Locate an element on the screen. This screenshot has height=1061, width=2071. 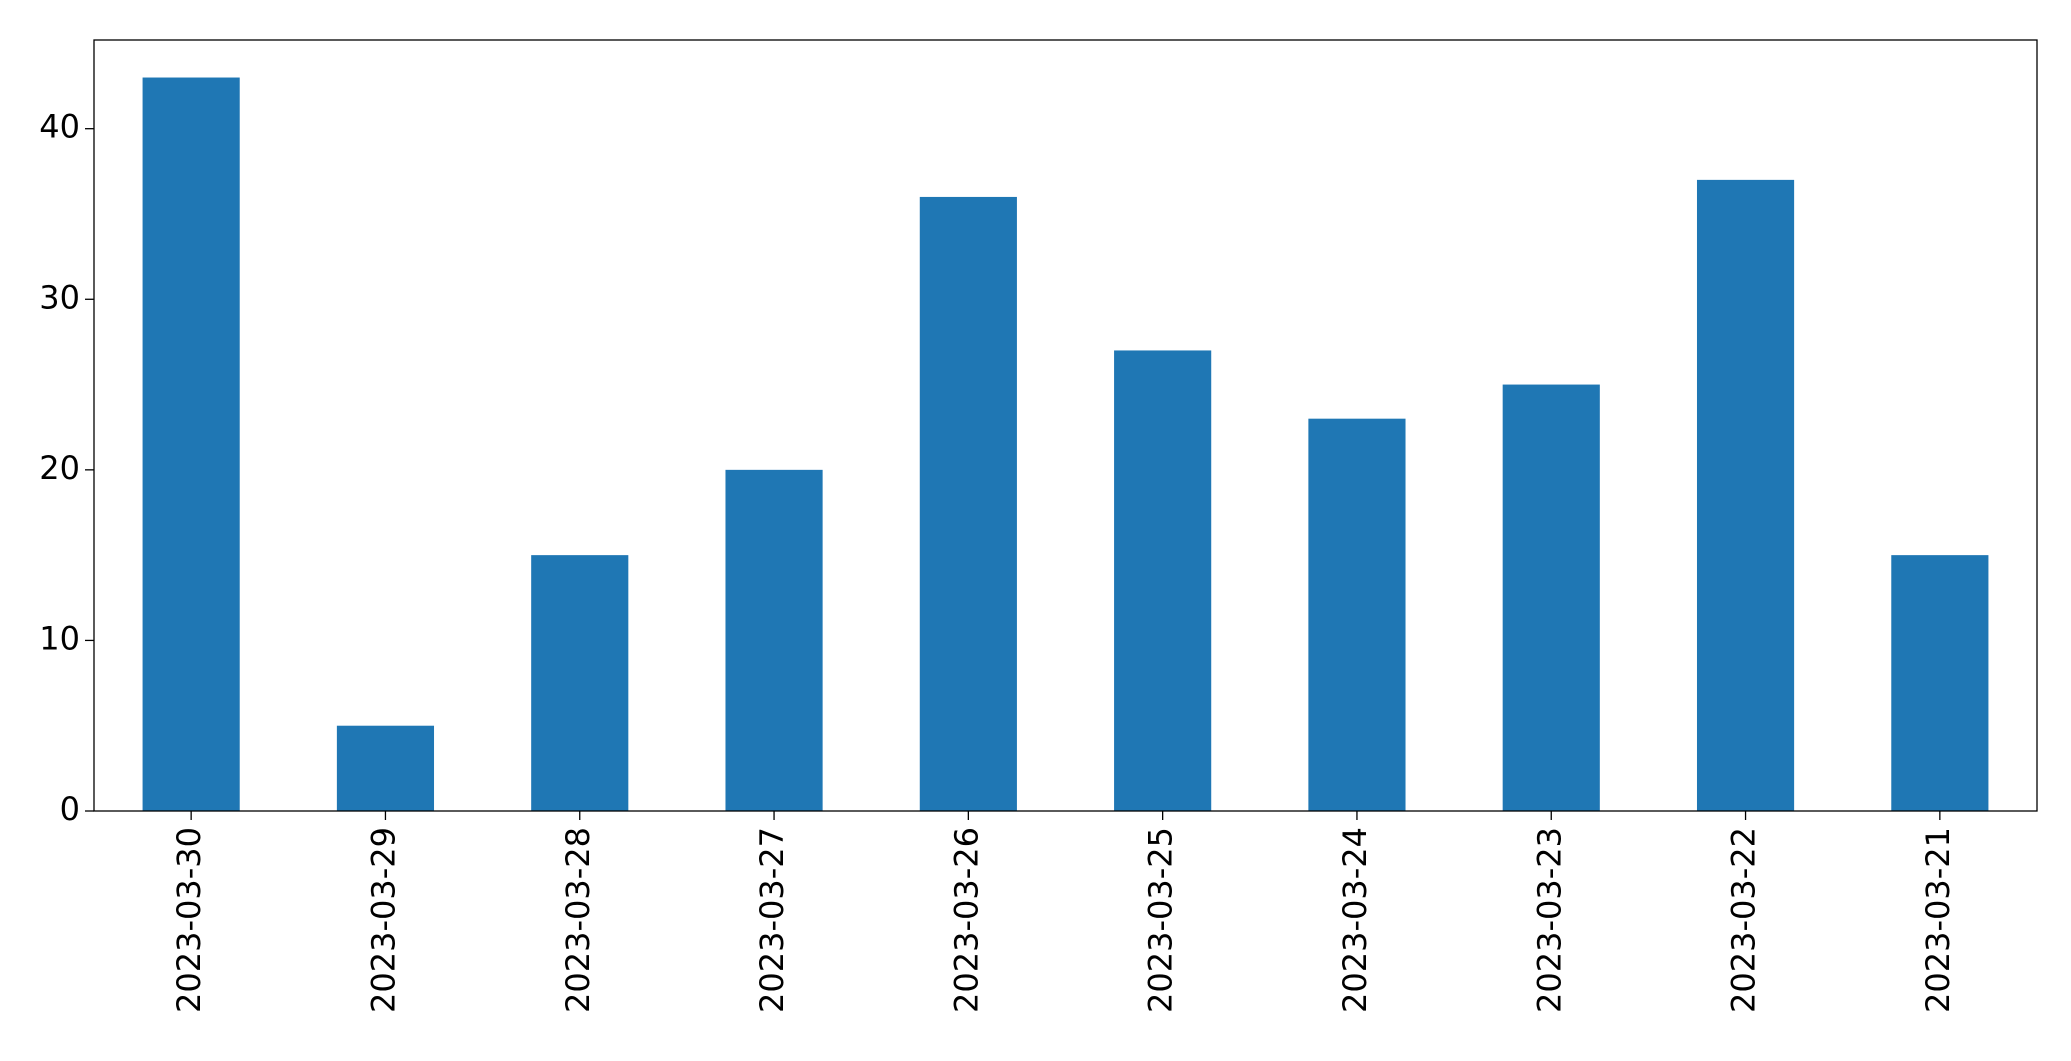
y-tick-label: 30 is located at coordinates (59, 297).